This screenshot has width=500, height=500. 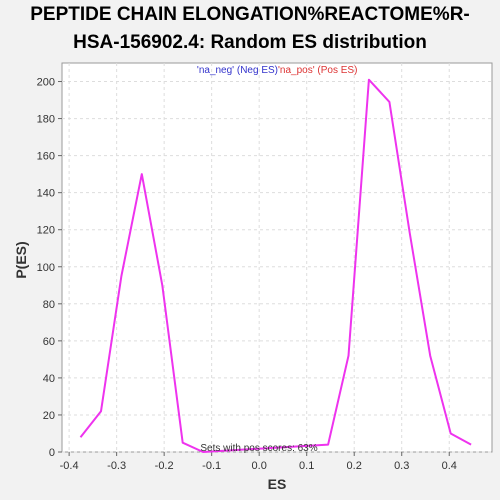 What do you see at coordinates (164, 466) in the screenshot?
I see `x-tick-label: -0.2` at bounding box center [164, 466].